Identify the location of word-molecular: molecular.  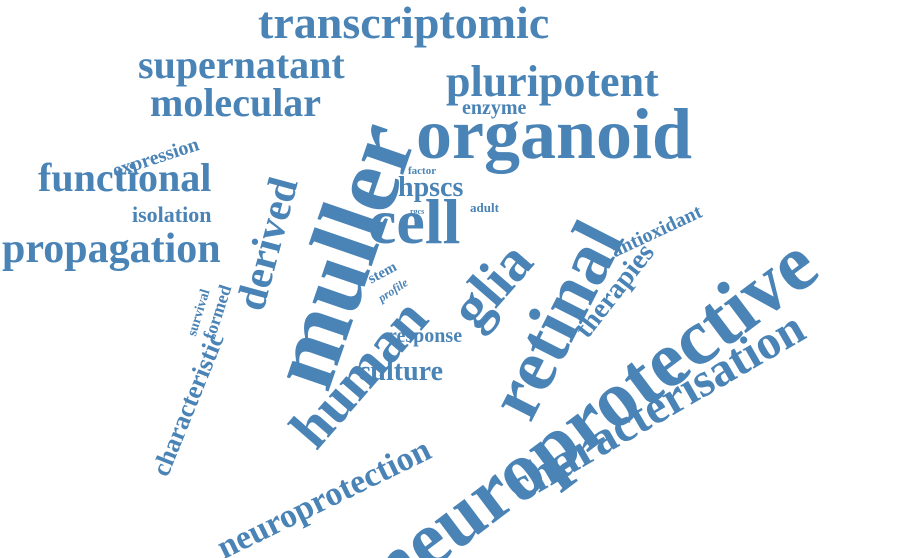
(236, 102).